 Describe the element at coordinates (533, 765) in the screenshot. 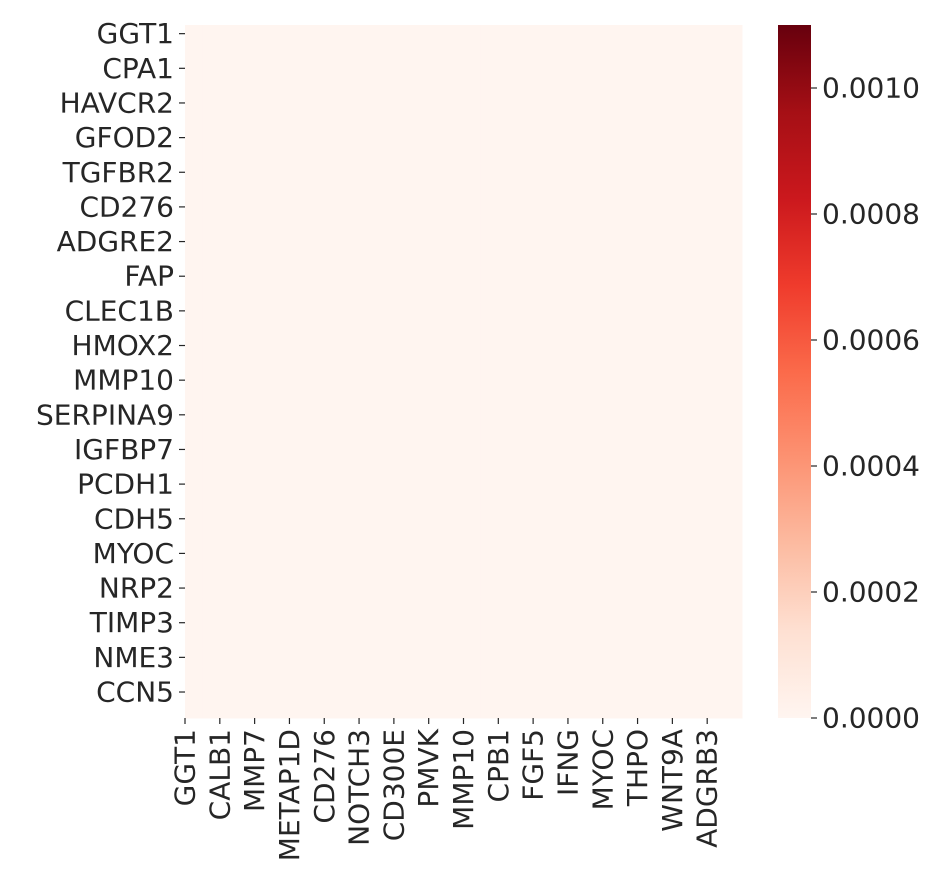

I see `x-tick-label: FGF5` at that location.